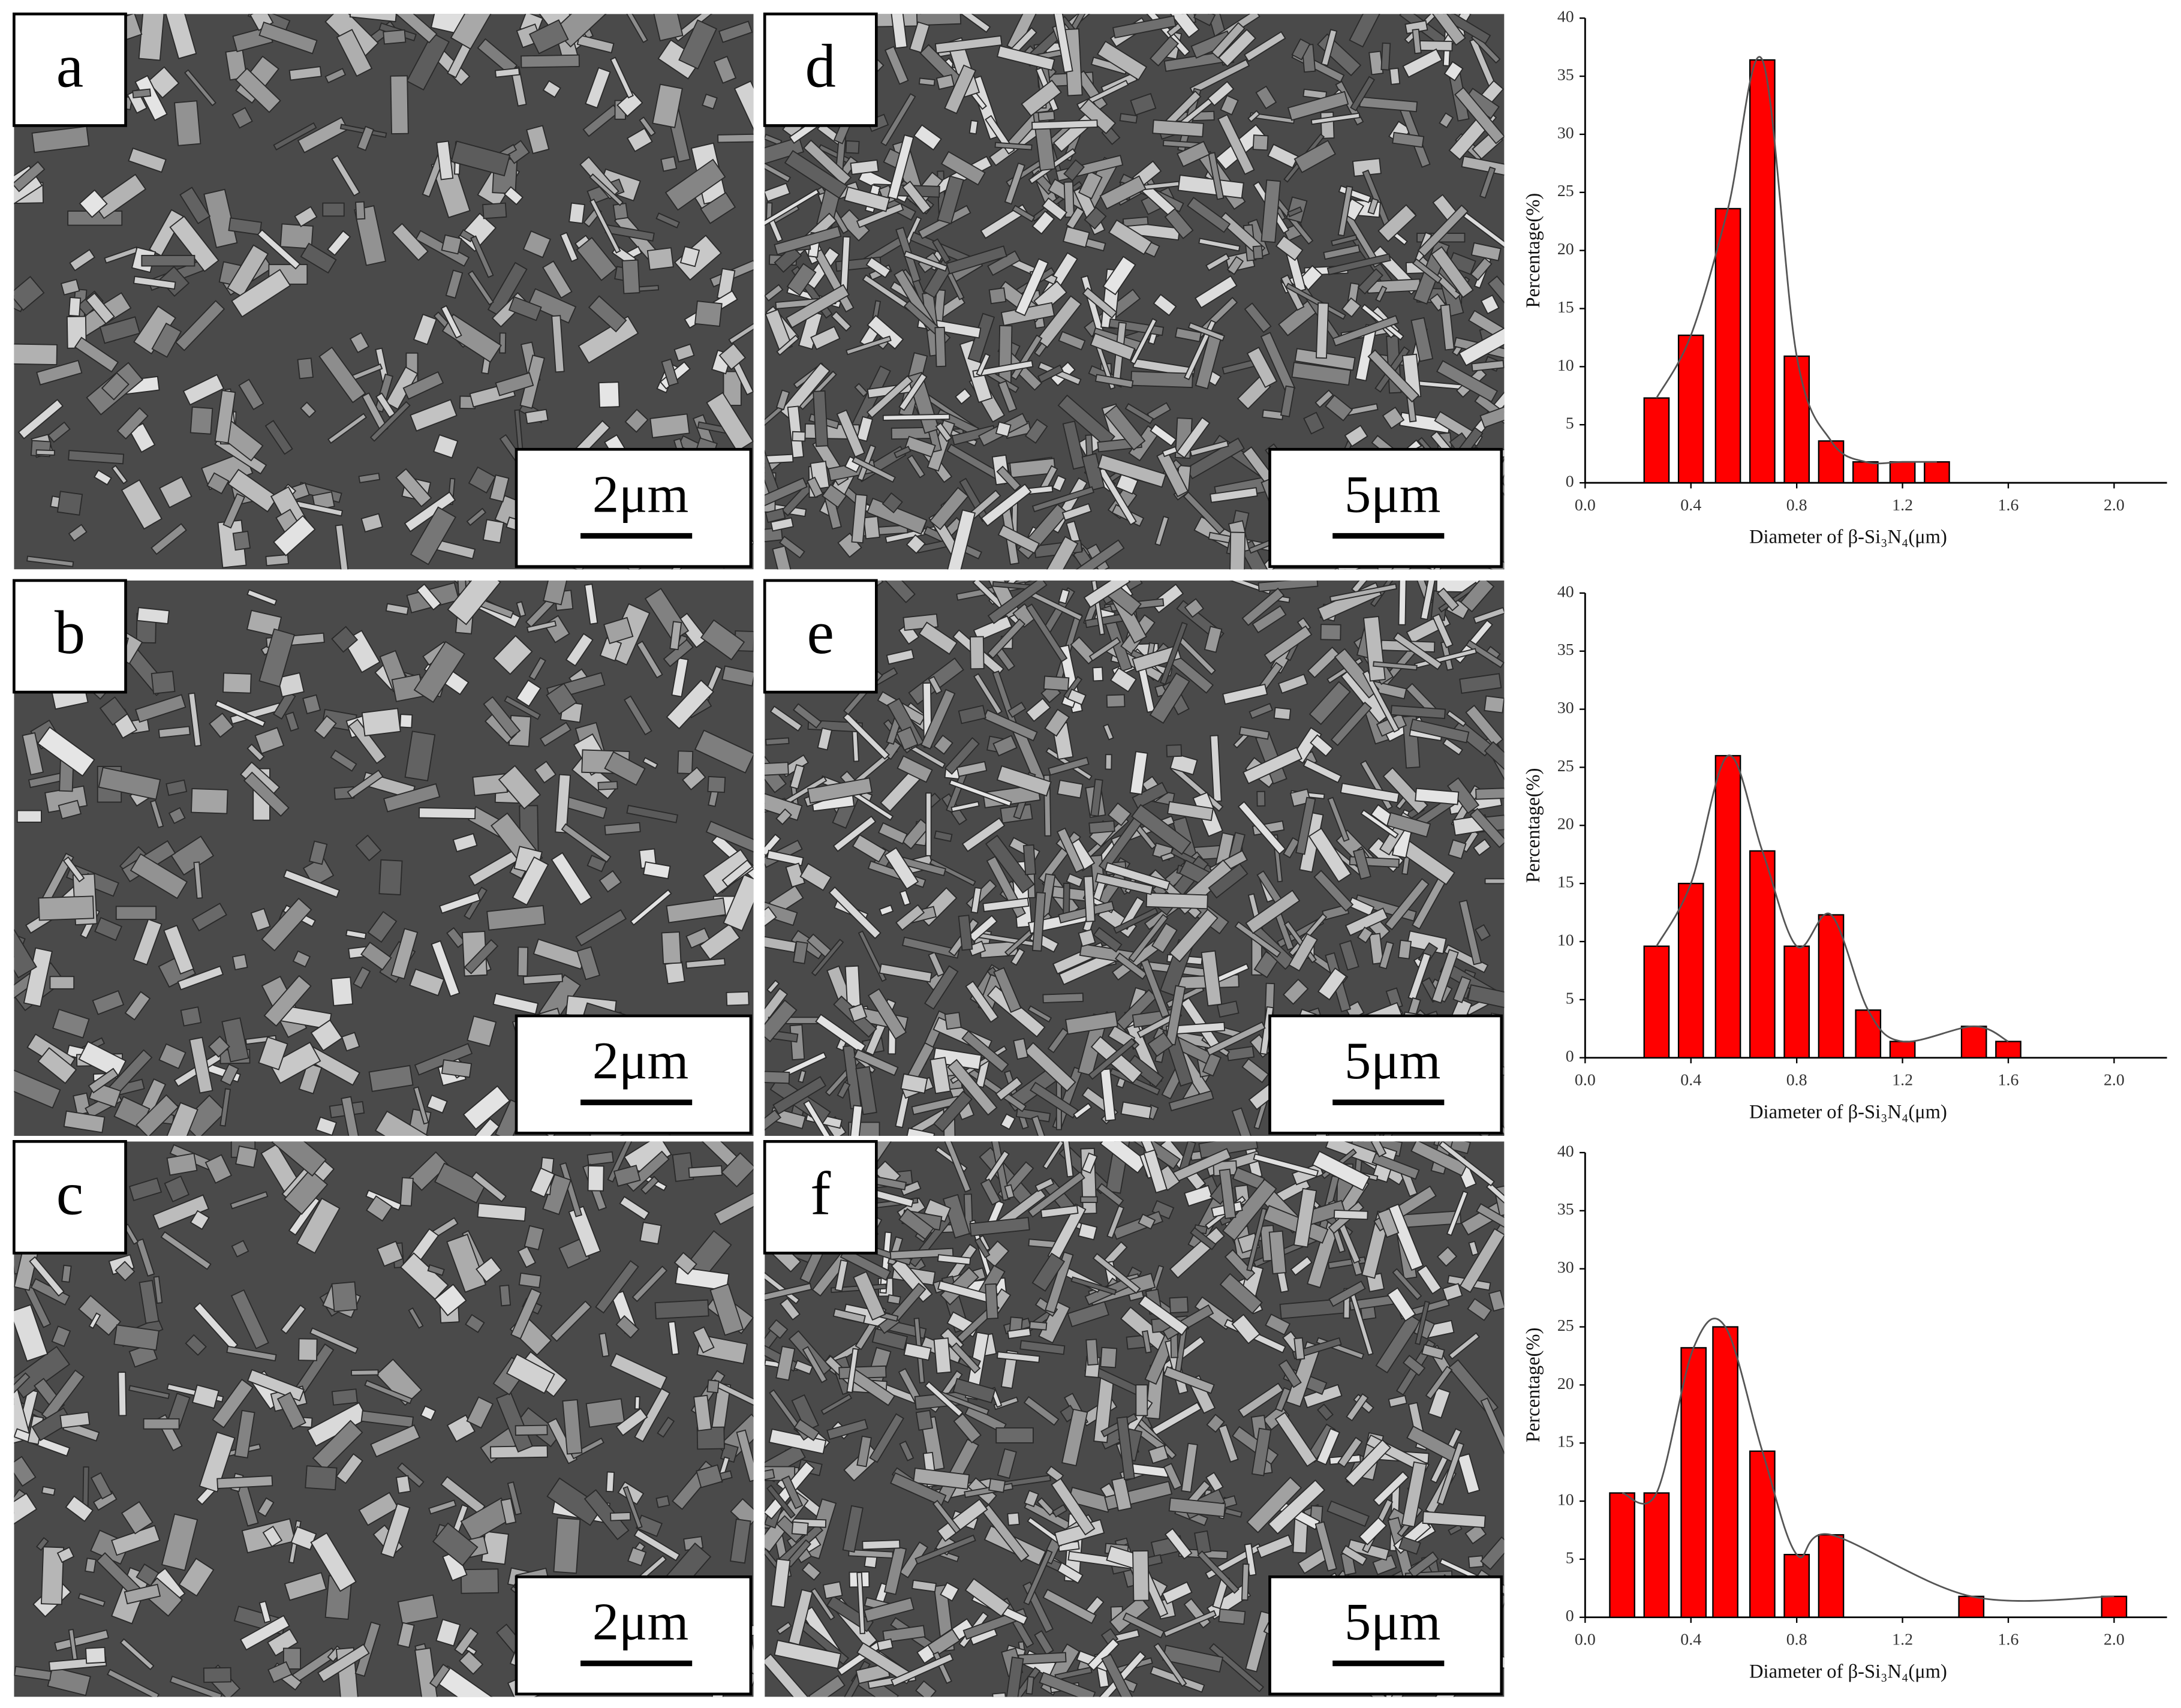 The image size is (2181, 1708). Describe the element at coordinates (1566, 249) in the screenshot. I see `y-tick-label: 20` at that location.